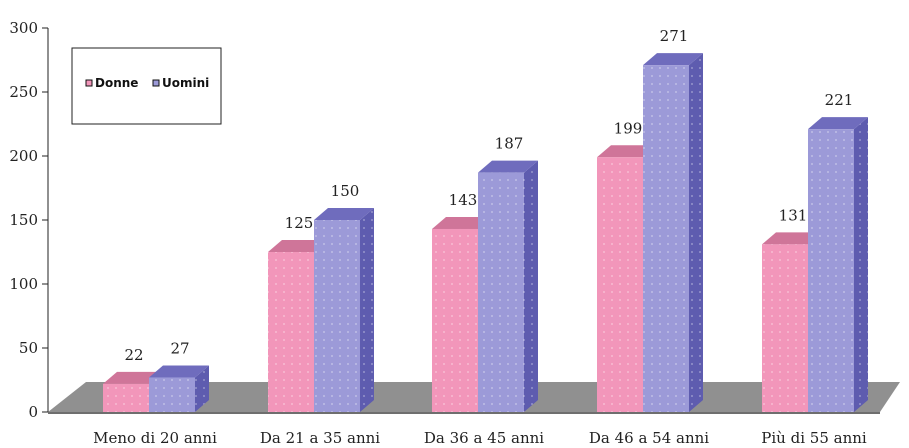  Describe the element at coordinates (509, 144) in the screenshot. I see `data-label: 187` at that location.